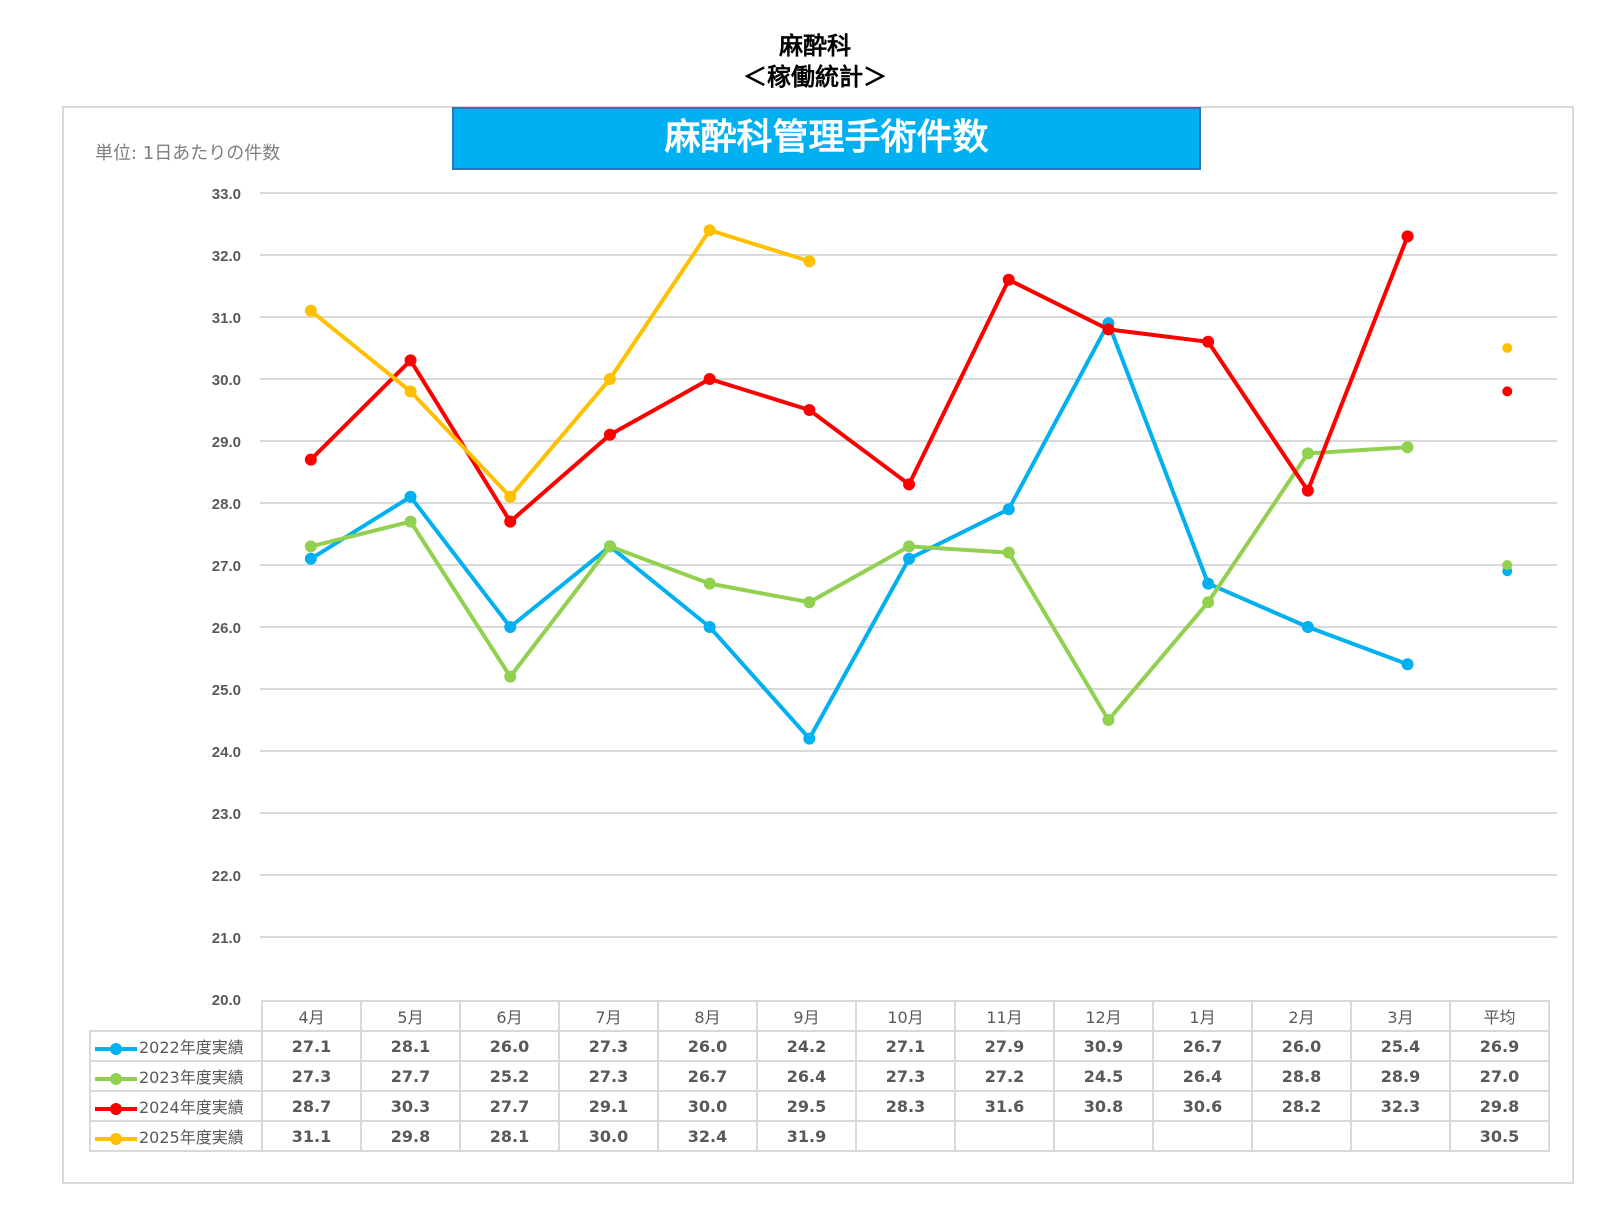  Describe the element at coordinates (815, 46) in the screenshot. I see `report-title: 麻酔科` at that location.